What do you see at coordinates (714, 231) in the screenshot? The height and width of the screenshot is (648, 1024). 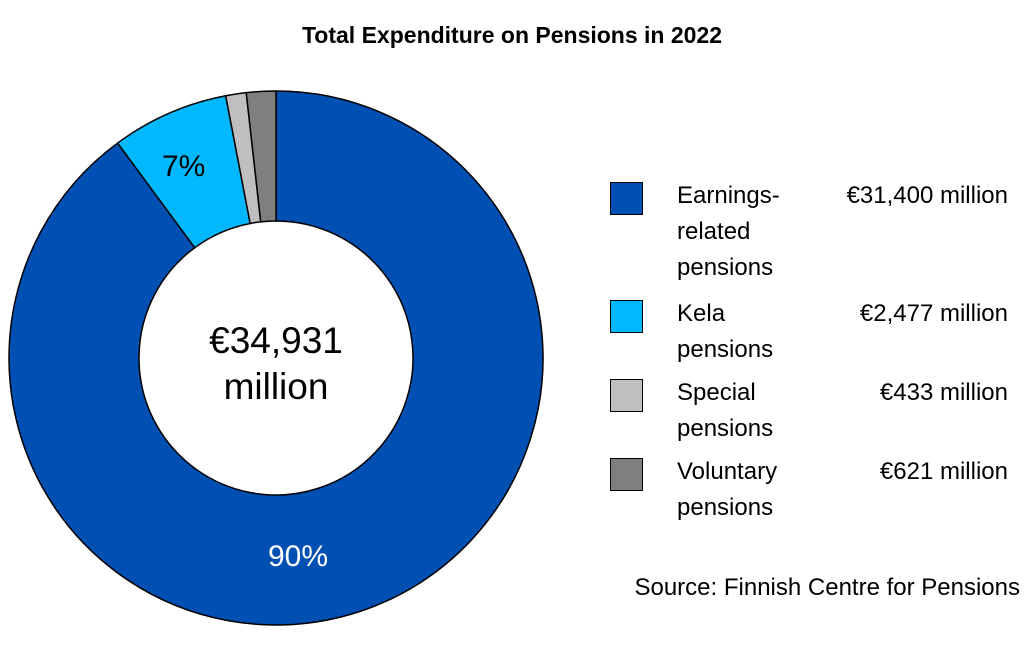 I see `legend-label-line: related` at bounding box center [714, 231].